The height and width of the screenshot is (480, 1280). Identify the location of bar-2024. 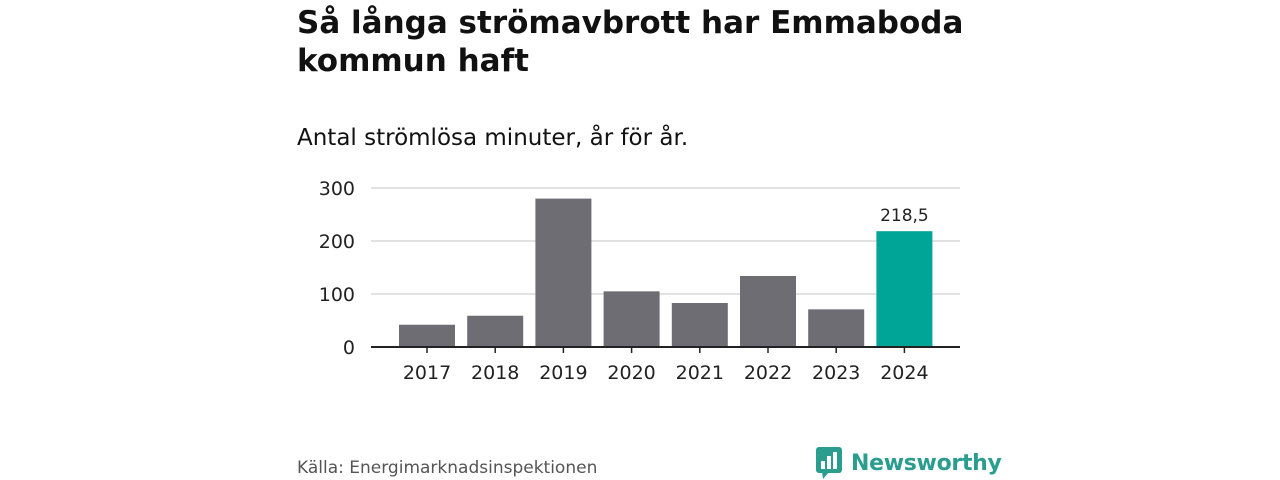
(904, 289).